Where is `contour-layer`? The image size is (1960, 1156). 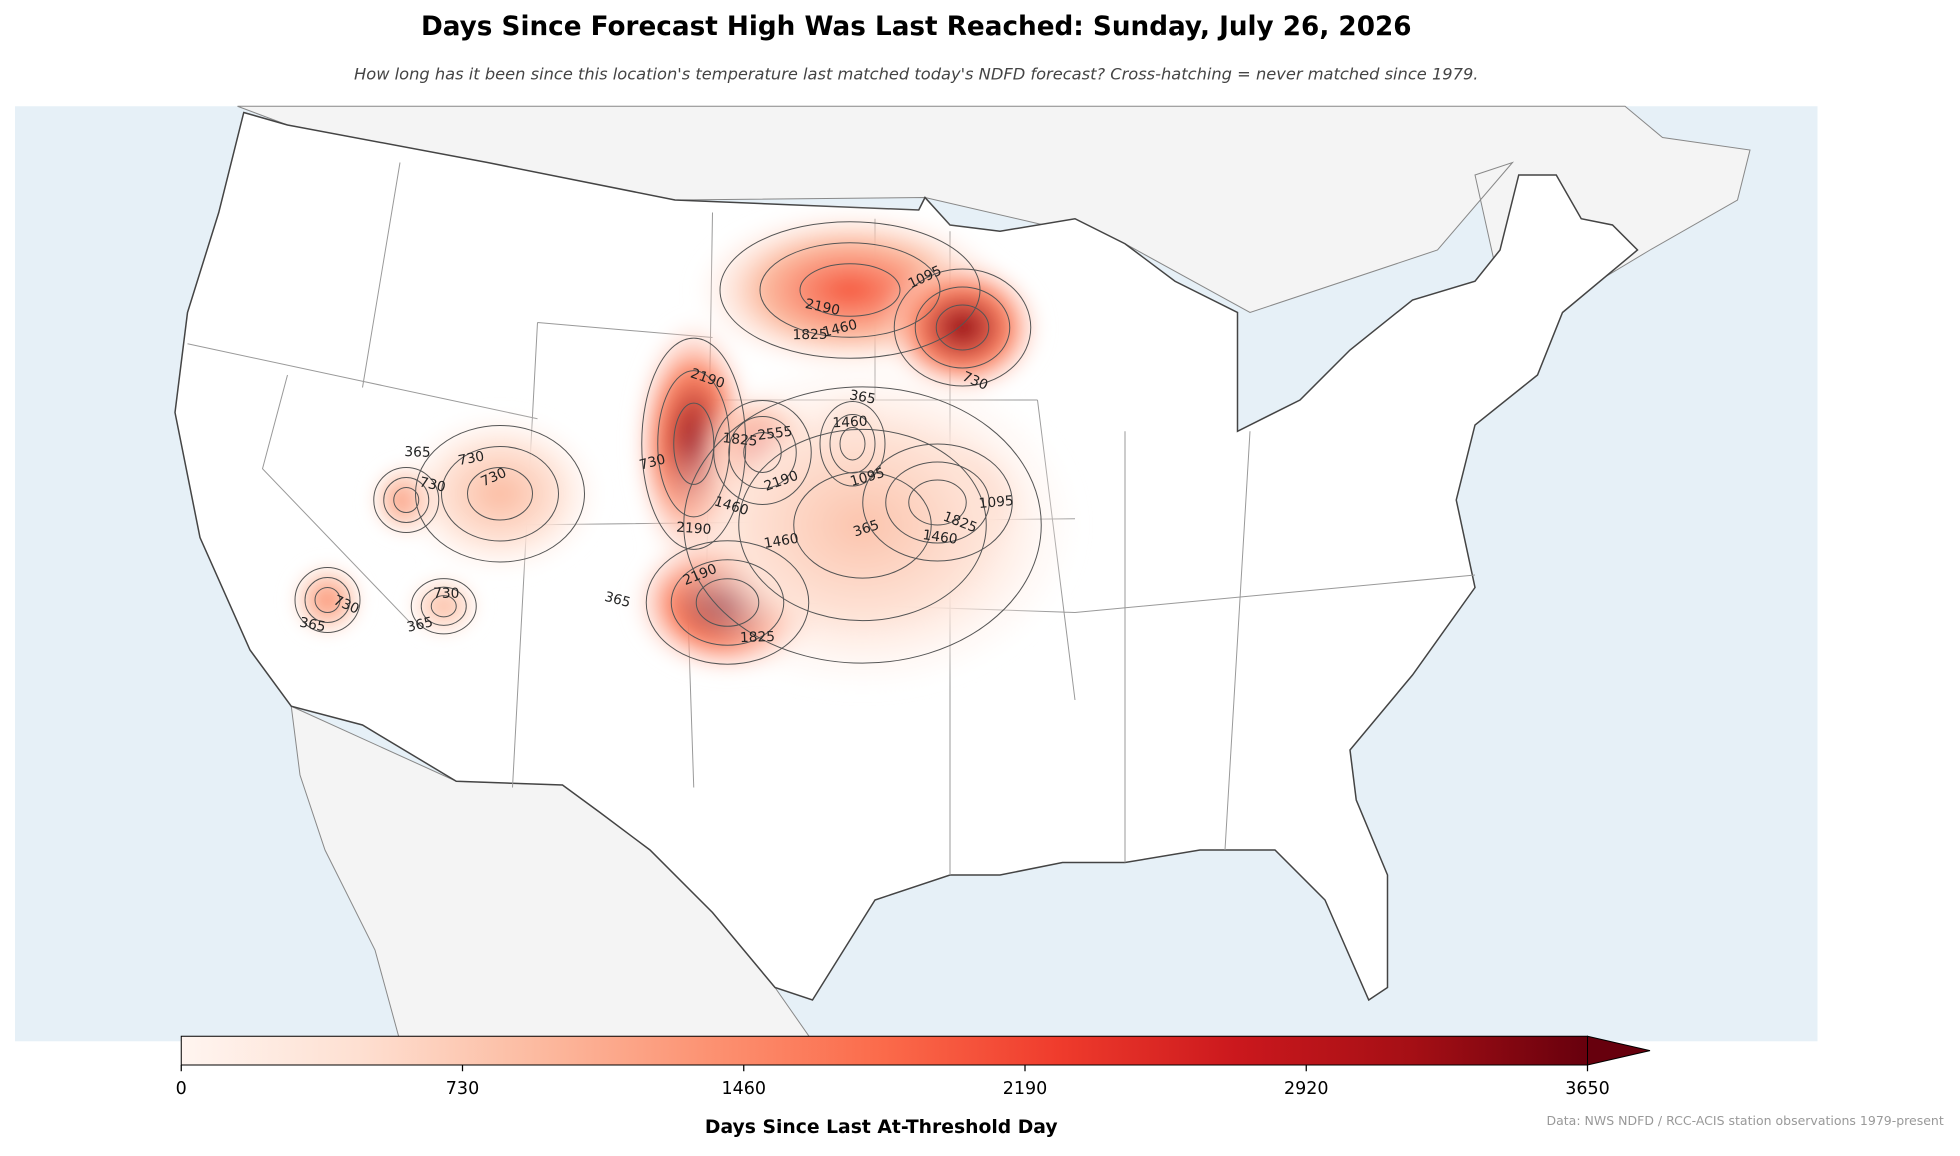
contour-layer is located at coordinates (668, 443).